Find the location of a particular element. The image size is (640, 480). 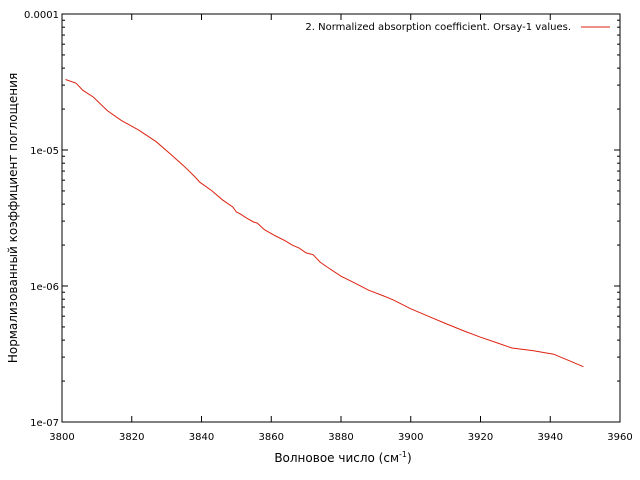

x-tick-label: 3820 is located at coordinates (131, 437).